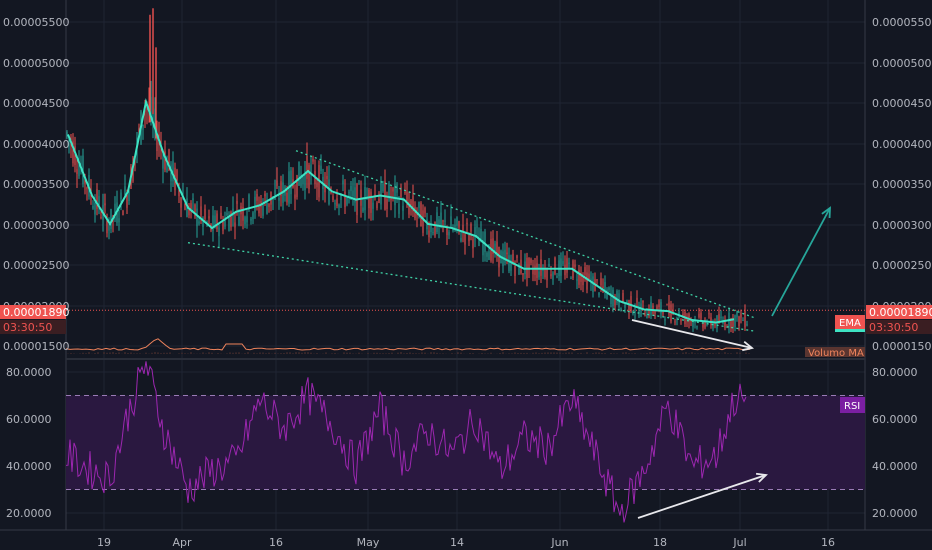 The image size is (932, 550). What do you see at coordinates (895, 466) in the screenshot?
I see `rsi-tick-label: 40.0000` at bounding box center [895, 466].